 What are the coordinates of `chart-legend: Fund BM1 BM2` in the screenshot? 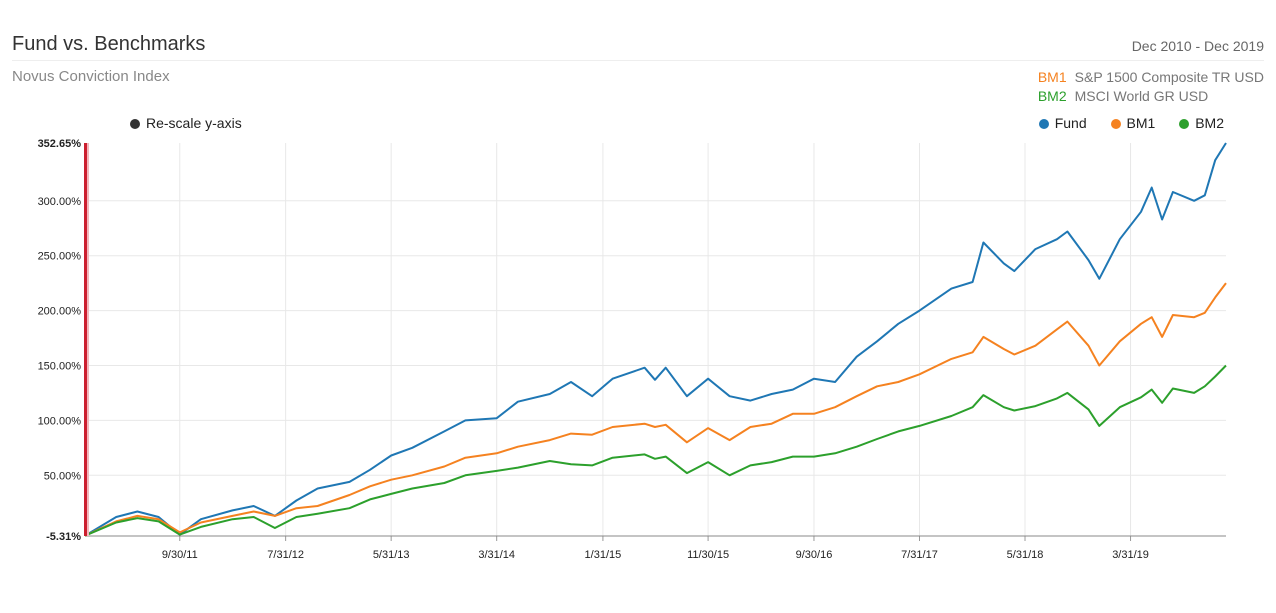 It's located at (1121, 123).